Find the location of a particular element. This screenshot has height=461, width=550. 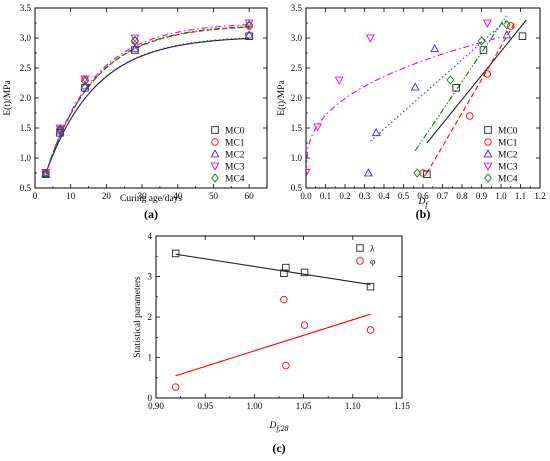

panel-b-series-mc4 is located at coordinates (462, 99).